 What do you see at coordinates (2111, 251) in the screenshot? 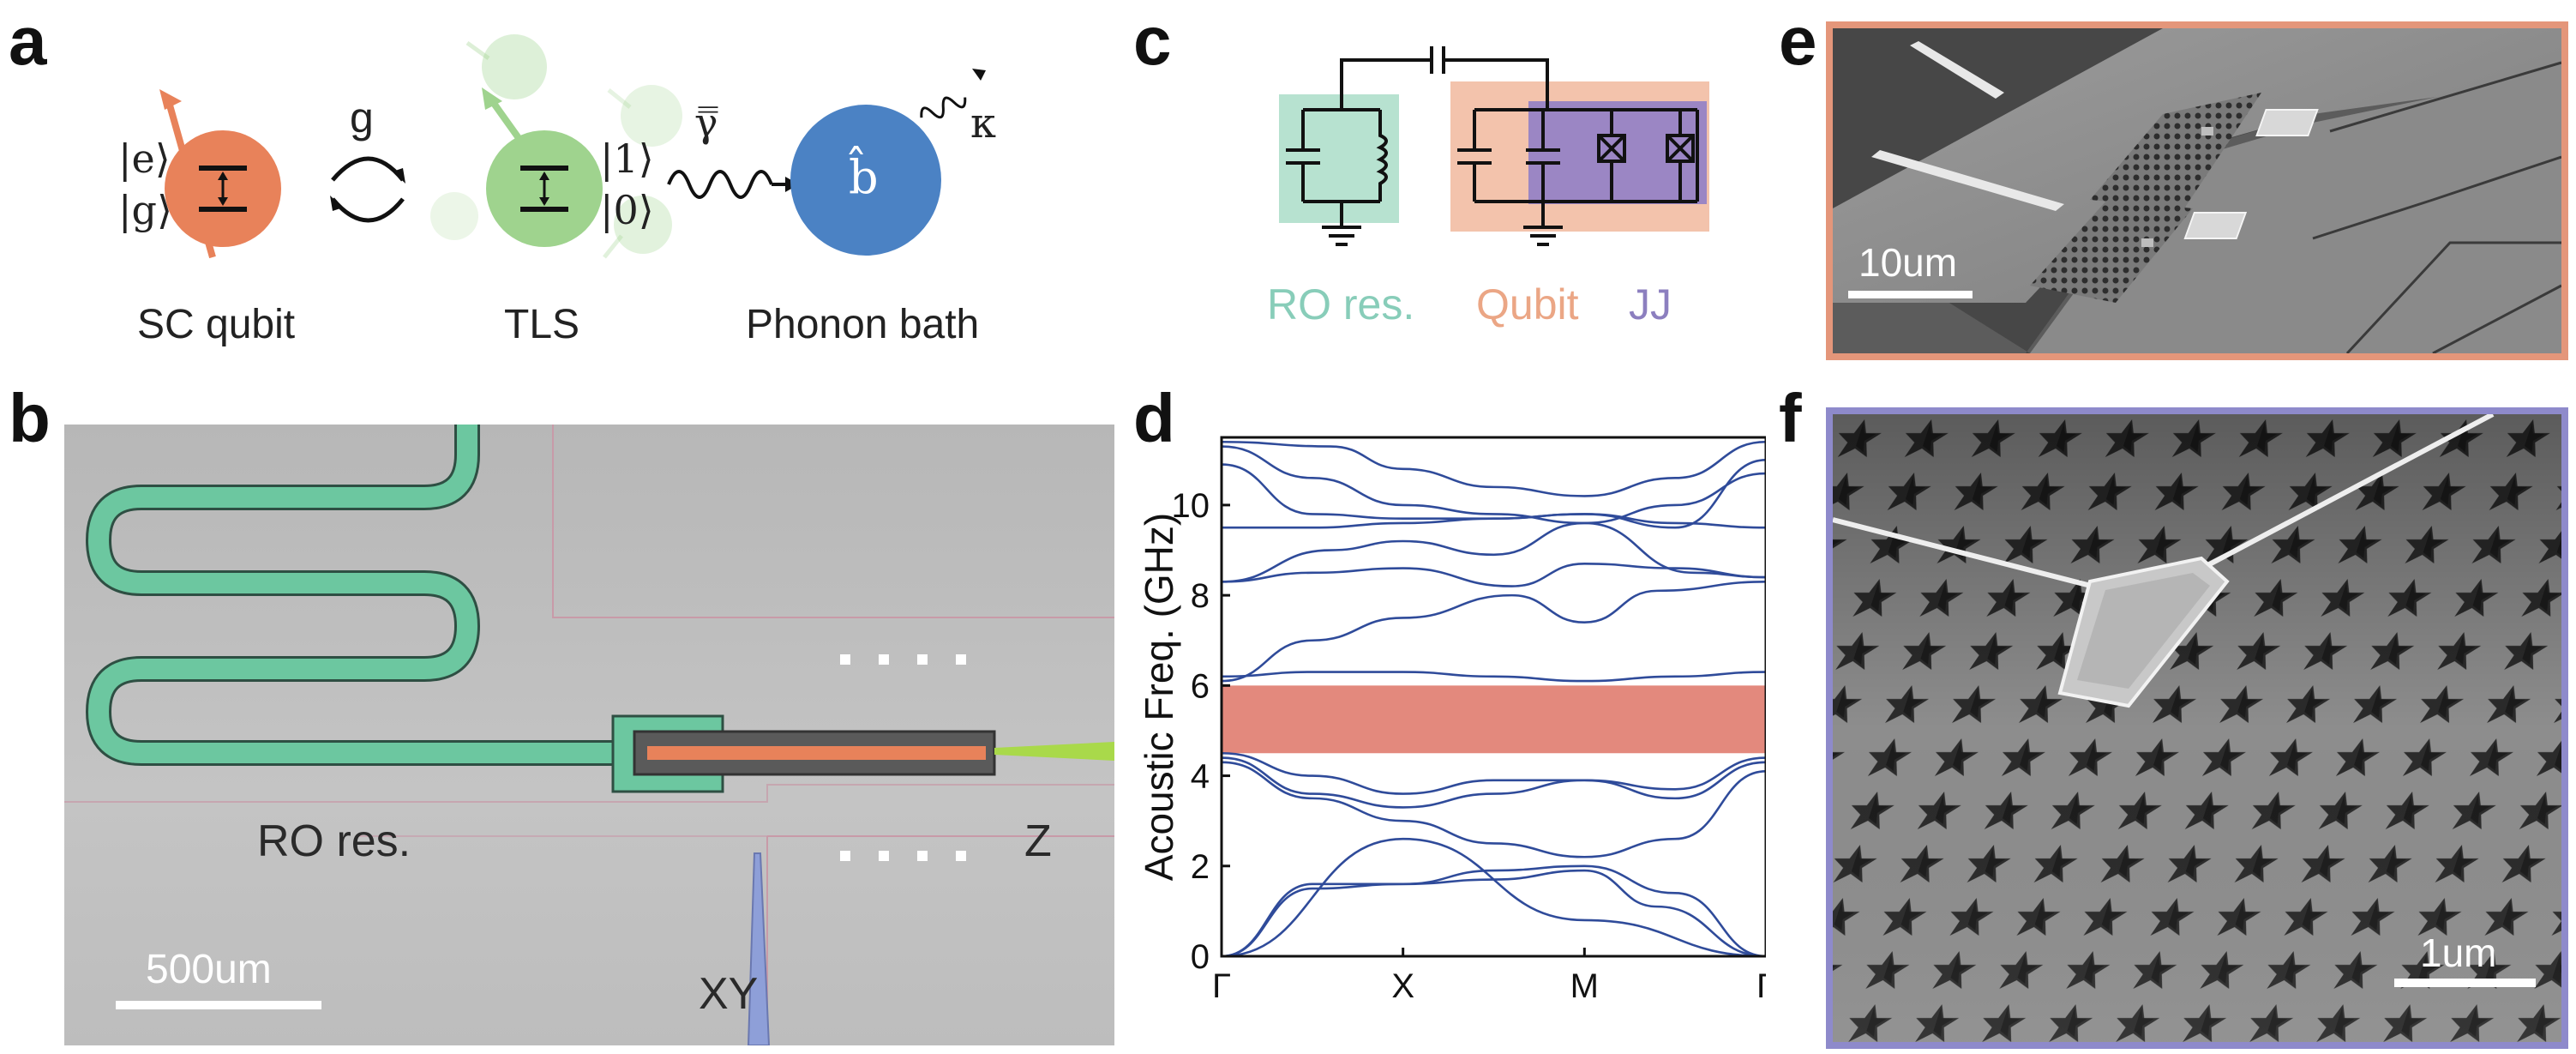
I see `phononic-crystal-lower` at bounding box center [2111, 251].